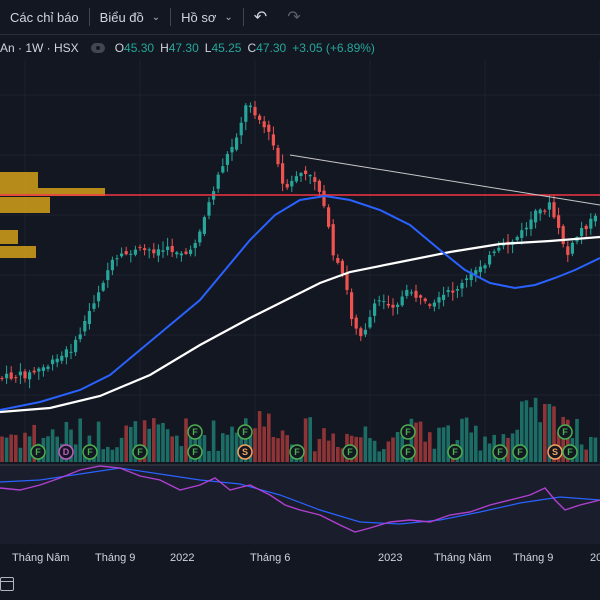  I want to click on redo-icon: ↷, so click(294, 17).